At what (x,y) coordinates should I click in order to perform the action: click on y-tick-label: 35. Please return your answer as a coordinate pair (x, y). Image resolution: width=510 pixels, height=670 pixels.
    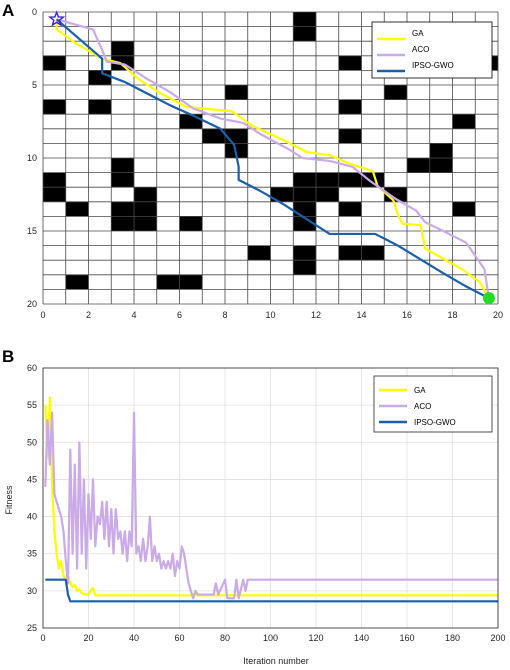
    Looking at the image, I should click on (32, 554).